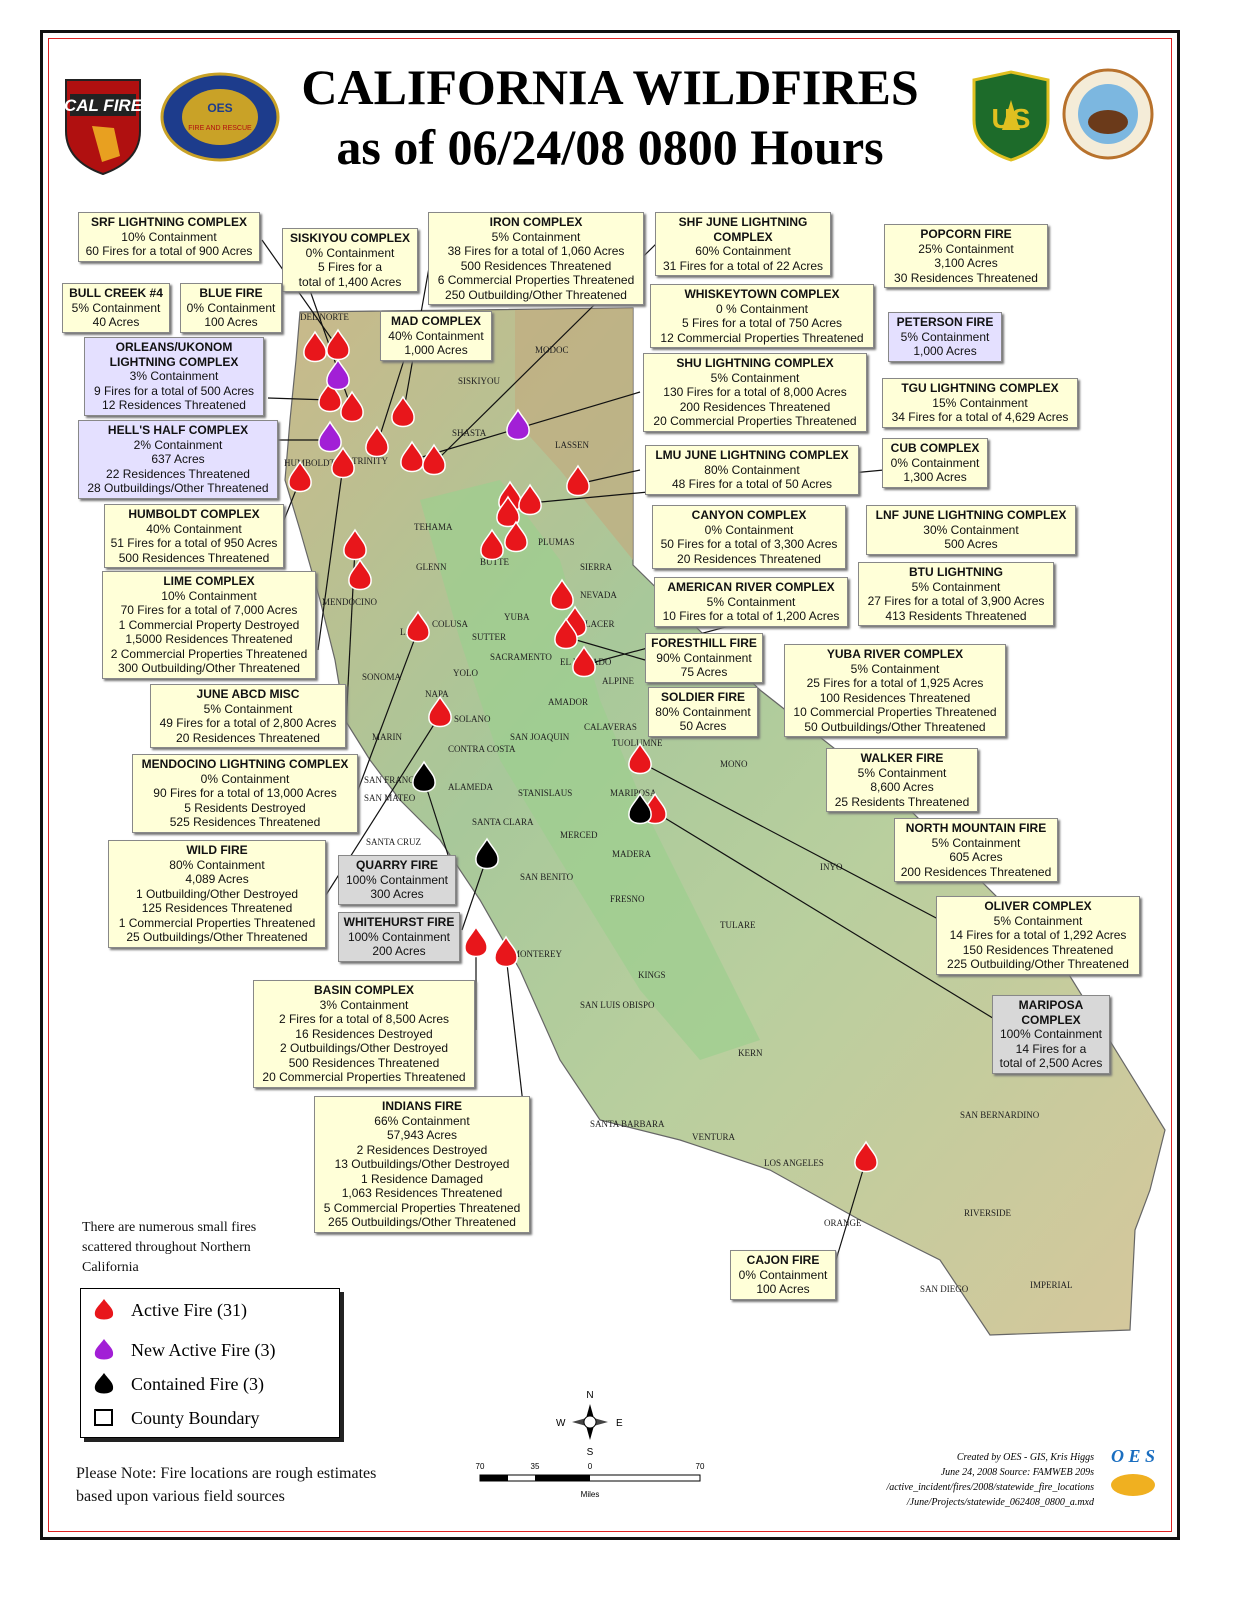 The height and width of the screenshot is (1600, 1236). What do you see at coordinates (1038, 935) in the screenshot?
I see `fire-detail: 14 Fires for a total of 1,292 Acres` at bounding box center [1038, 935].